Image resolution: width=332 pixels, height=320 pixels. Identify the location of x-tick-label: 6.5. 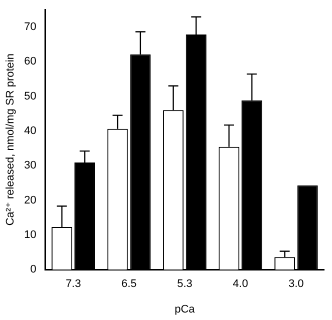
(129, 284).